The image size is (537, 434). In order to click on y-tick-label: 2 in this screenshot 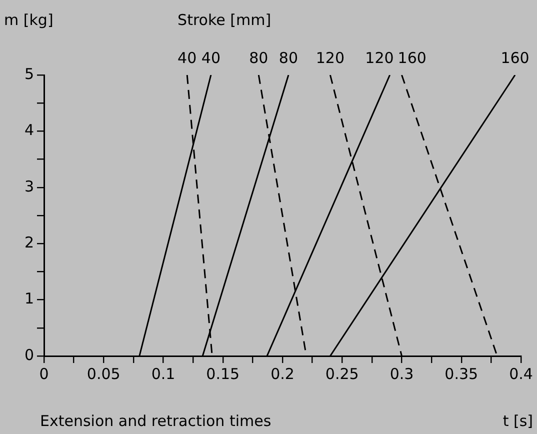, I will do `click(29, 242)`.